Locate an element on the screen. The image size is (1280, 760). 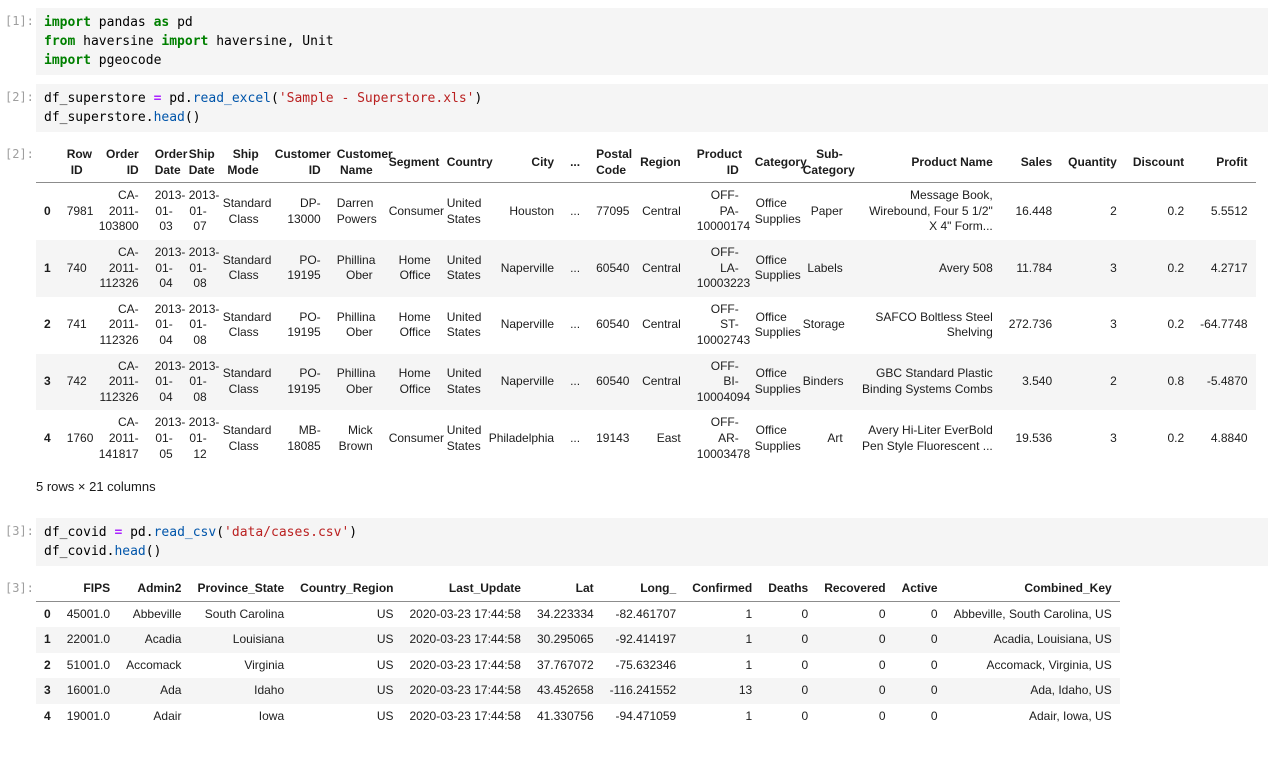
table-cell: Central is located at coordinates (661, 324).